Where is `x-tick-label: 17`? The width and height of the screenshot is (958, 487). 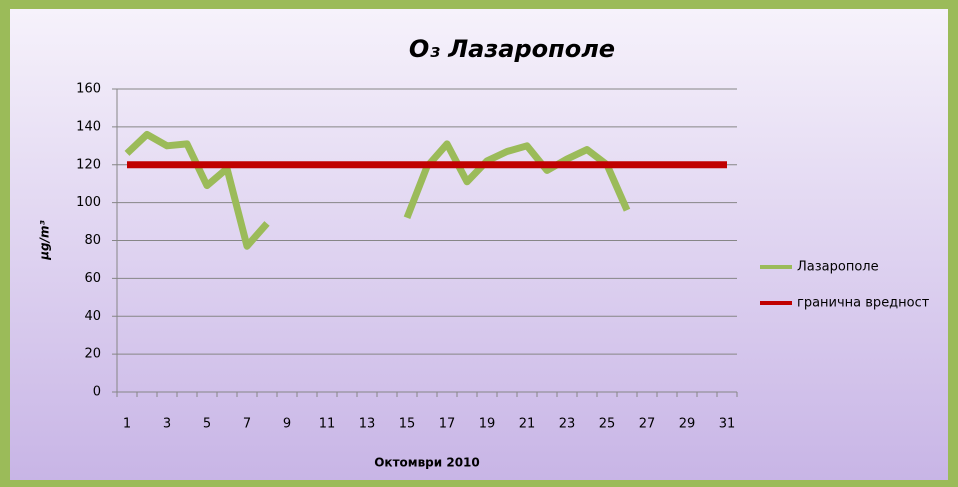 x-tick-label: 17 is located at coordinates (447, 424).